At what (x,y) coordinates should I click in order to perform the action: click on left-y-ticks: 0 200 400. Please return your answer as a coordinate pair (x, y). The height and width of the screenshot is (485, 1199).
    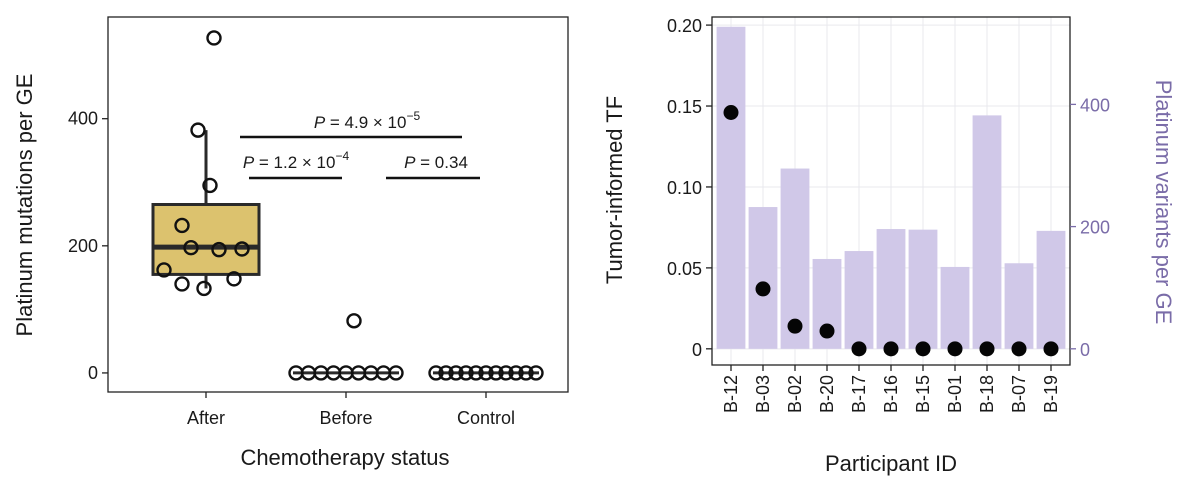
    Looking at the image, I should click on (88, 246).